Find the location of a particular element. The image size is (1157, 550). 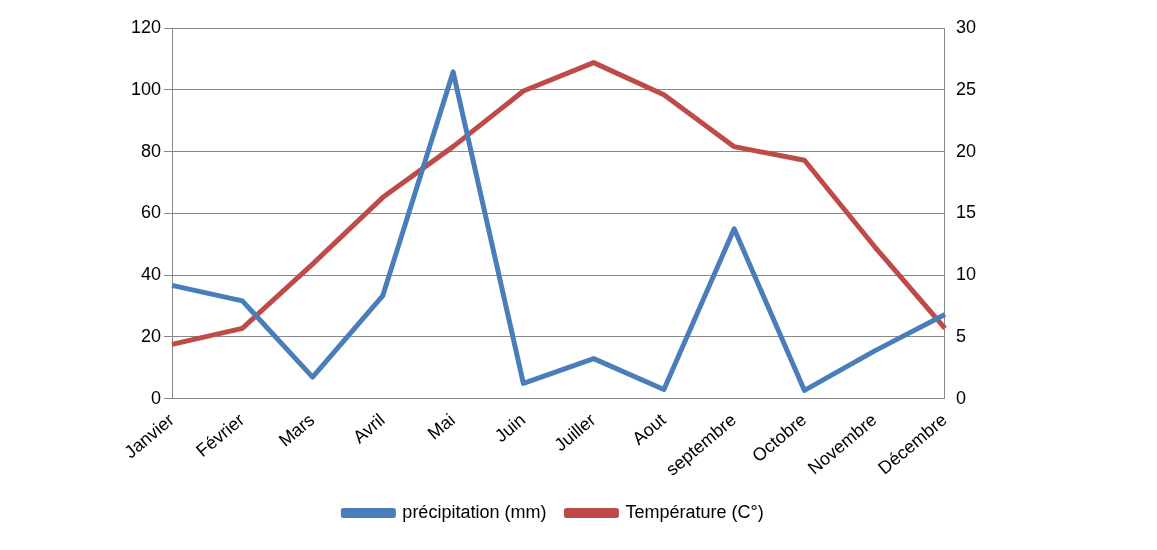

y-tick-label: 20 is located at coordinates (151, 335).